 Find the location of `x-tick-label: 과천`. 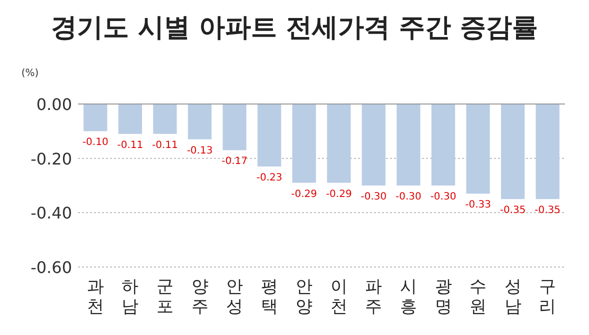

x-tick-label: 과천 is located at coordinates (95, 297).